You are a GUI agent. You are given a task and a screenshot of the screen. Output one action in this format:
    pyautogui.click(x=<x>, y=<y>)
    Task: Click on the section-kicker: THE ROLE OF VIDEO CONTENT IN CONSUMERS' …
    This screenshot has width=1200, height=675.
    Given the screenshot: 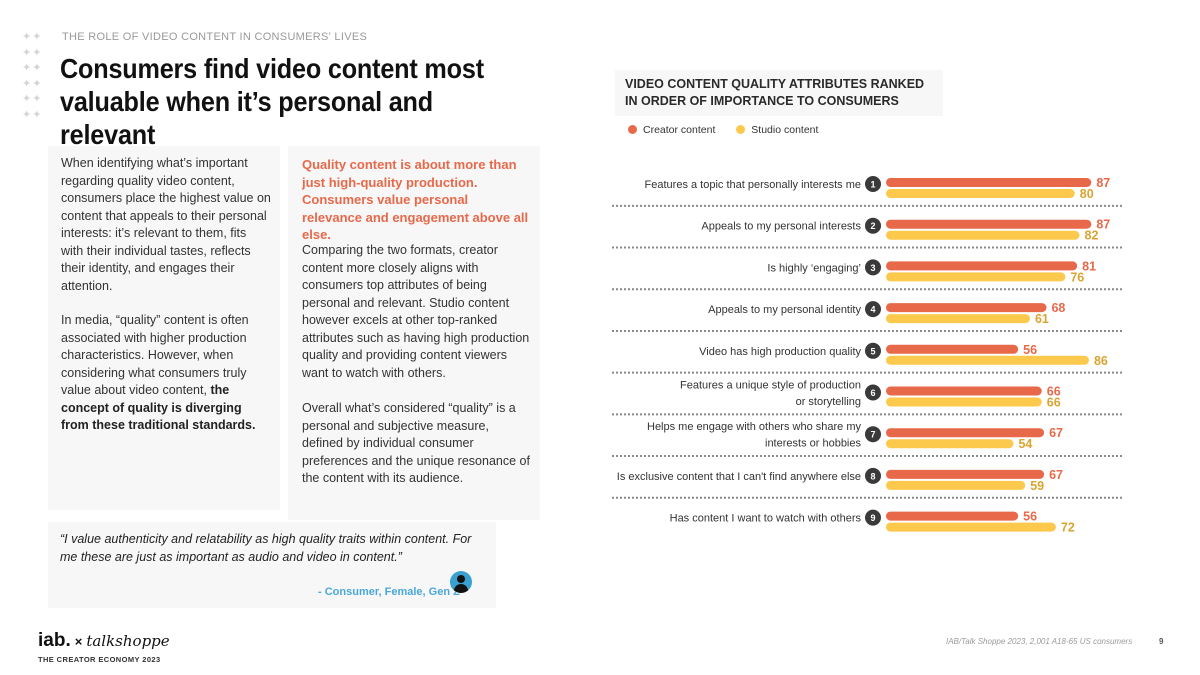 What is the action you would take?
    pyautogui.click(x=215, y=37)
    